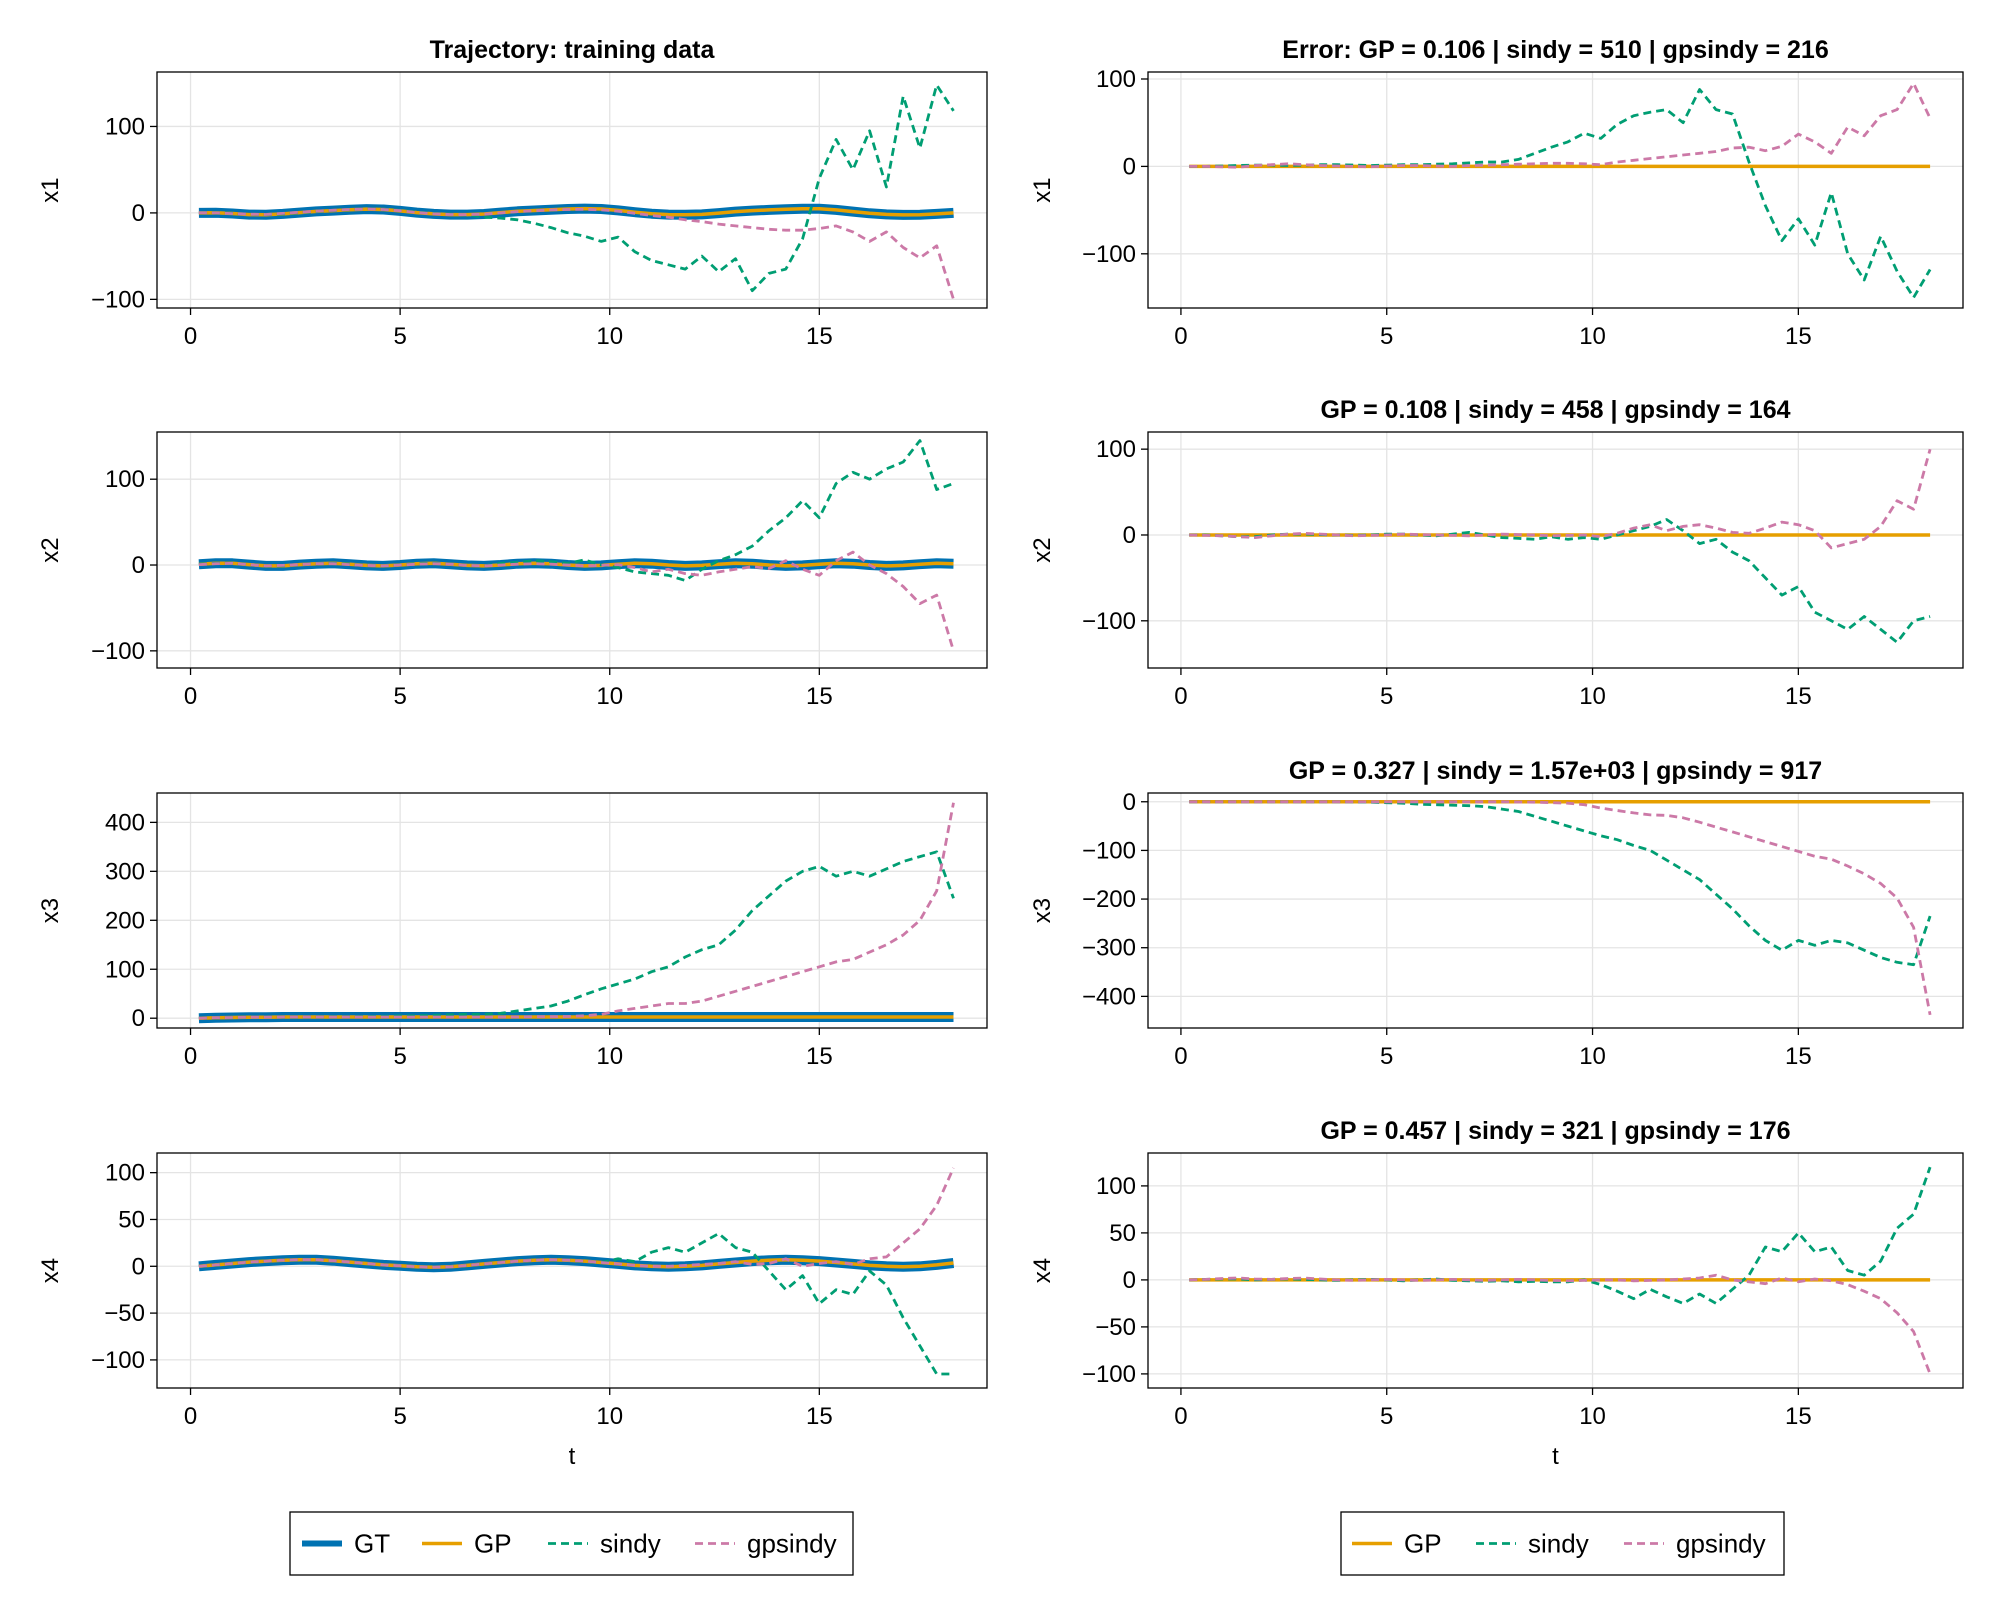  I want to click on y-tick-label: −200, so click(1109, 899).